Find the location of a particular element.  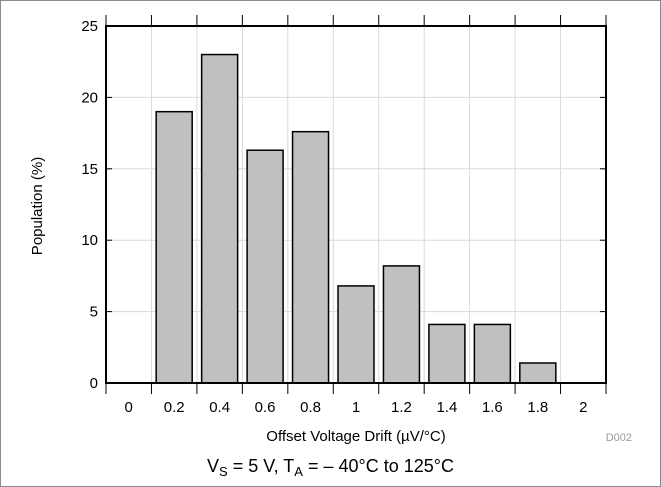

caption-v: V is located at coordinates (213, 466).